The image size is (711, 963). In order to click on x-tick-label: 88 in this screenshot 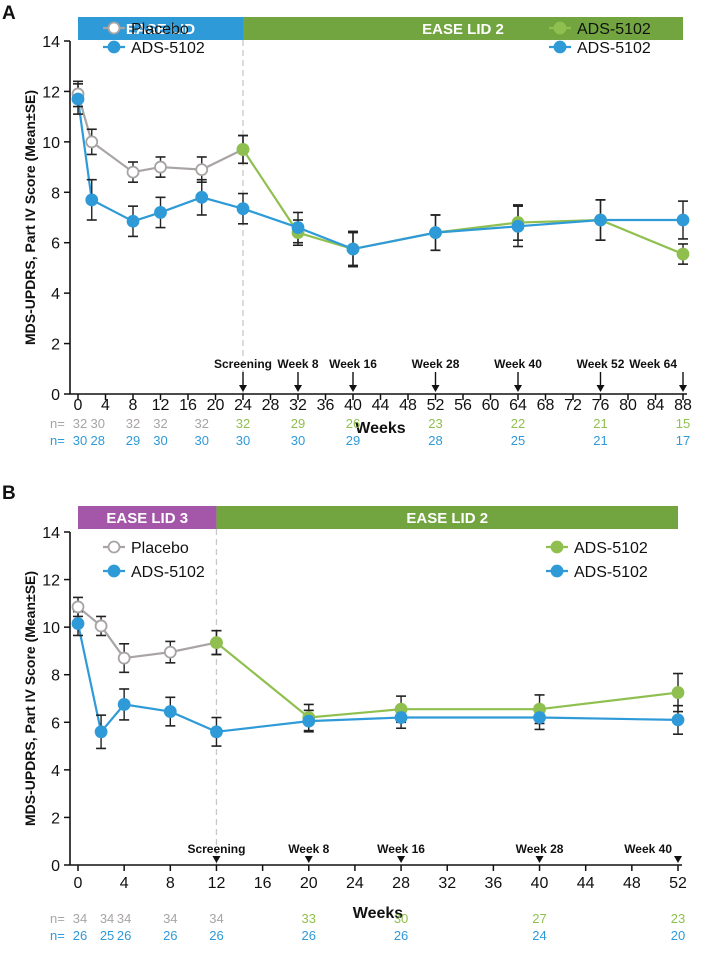, I will do `click(683, 405)`.